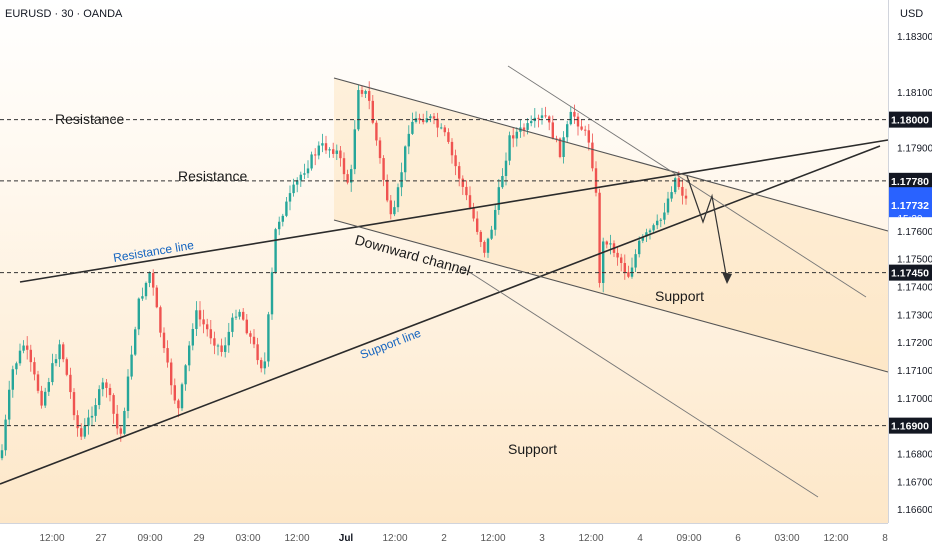 Image resolution: width=932 pixels, height=550 pixels. I want to click on current-price-tag: 1.17732 15:39, so click(910, 206).